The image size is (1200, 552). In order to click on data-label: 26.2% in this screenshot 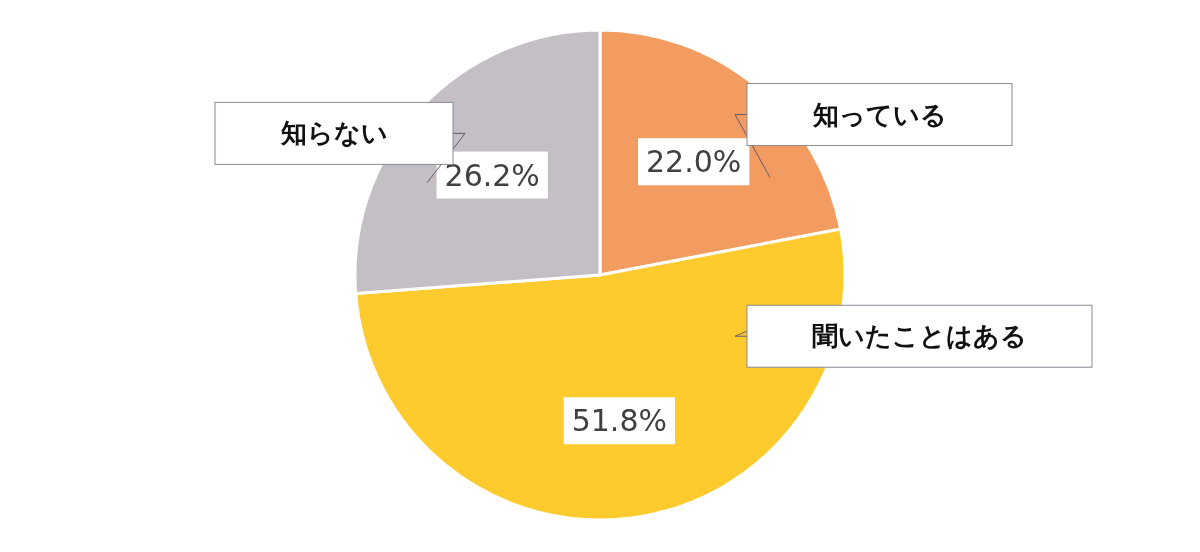, I will do `click(492, 175)`.